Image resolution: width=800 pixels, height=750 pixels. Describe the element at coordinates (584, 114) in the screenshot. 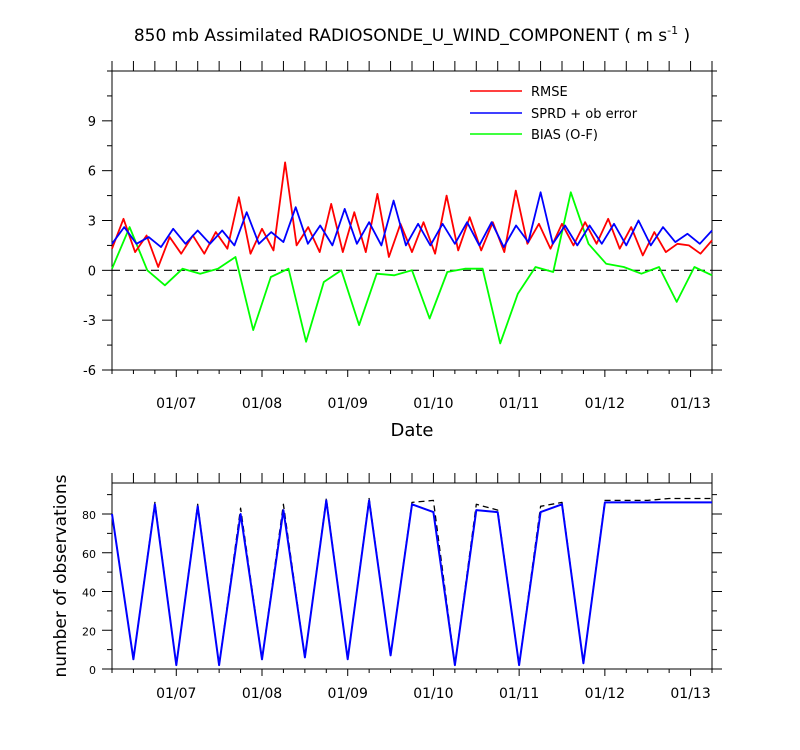

I see `legend-sprd-label: SPRD + ob error` at that location.